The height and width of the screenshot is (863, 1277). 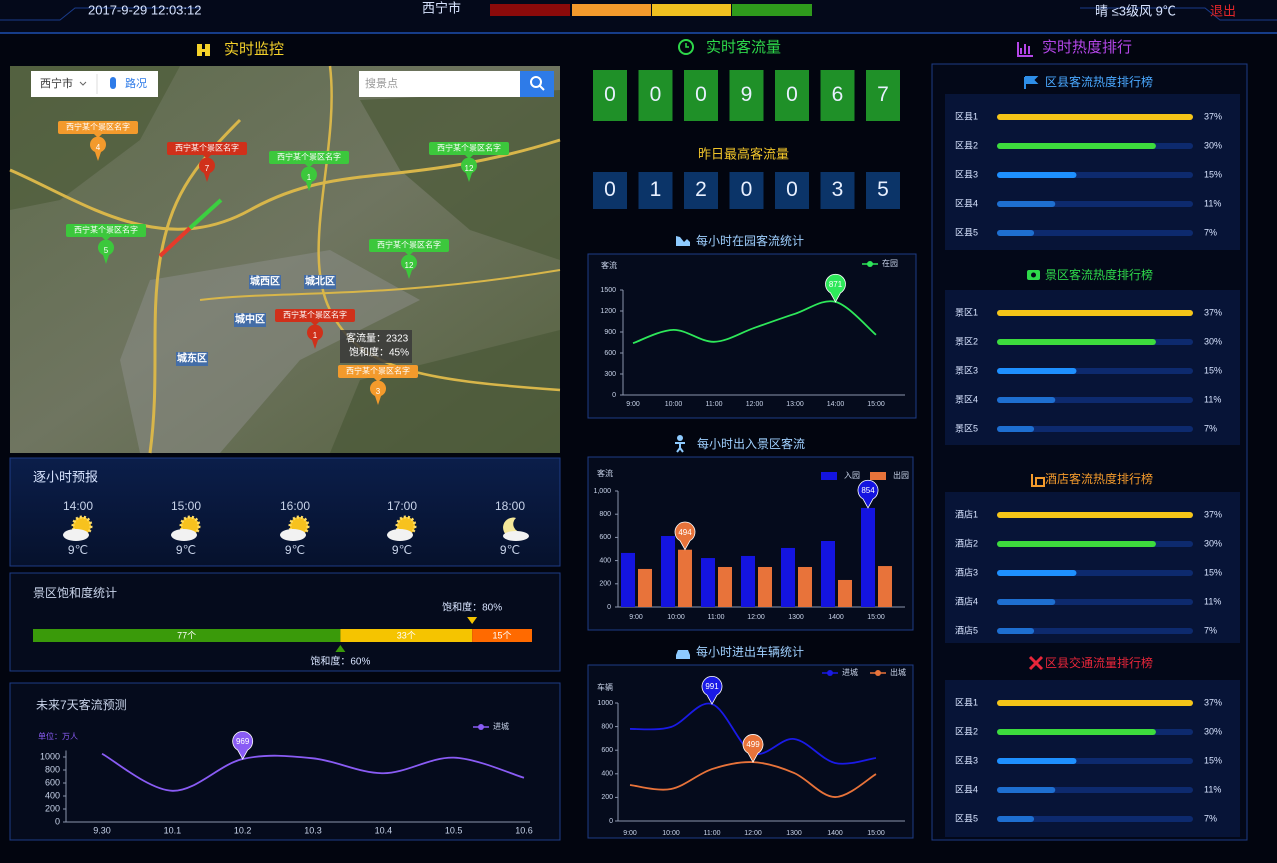 I want to click on person-icon, so click(x=680, y=438).